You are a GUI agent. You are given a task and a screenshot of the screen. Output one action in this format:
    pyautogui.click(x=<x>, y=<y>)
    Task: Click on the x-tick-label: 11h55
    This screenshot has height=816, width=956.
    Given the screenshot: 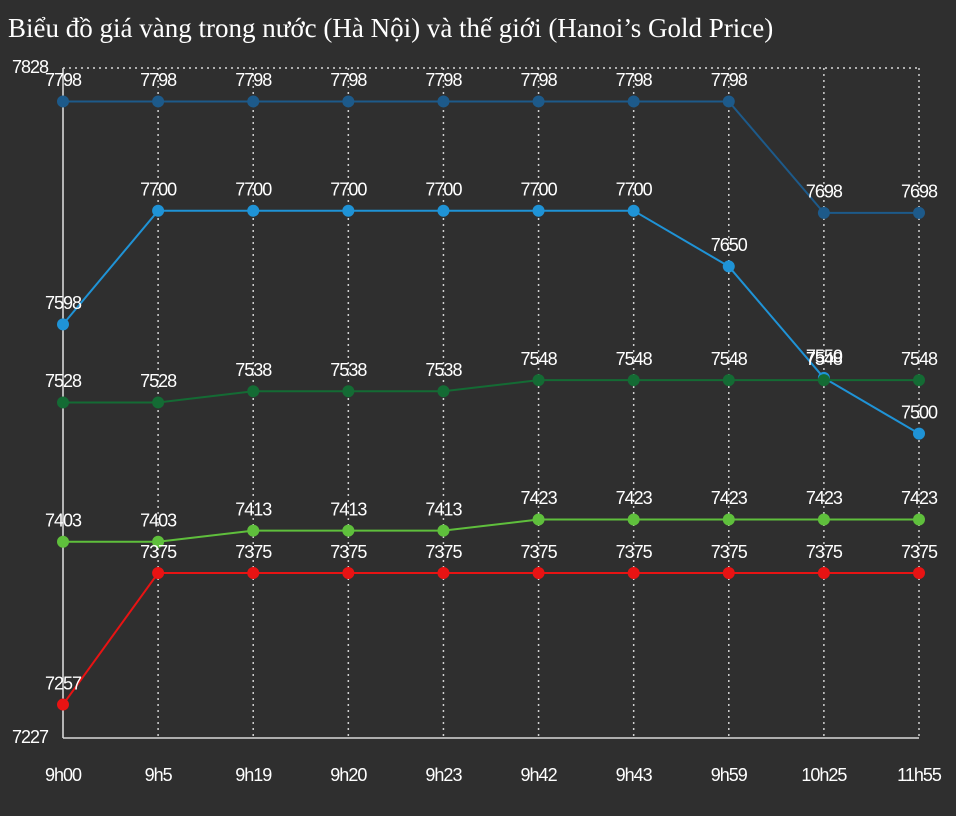 What is the action you would take?
    pyautogui.click(x=919, y=775)
    